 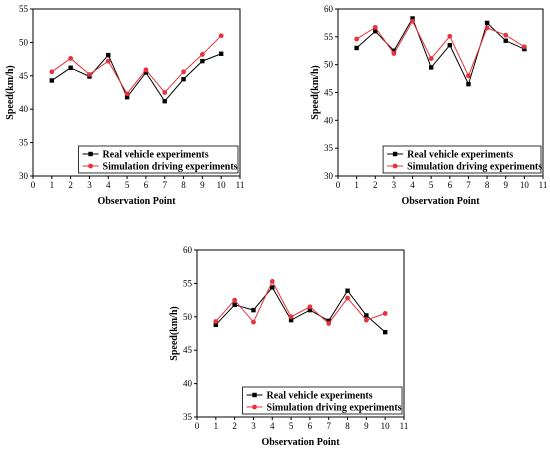 What do you see at coordinates (216, 426) in the screenshot?
I see `x-tick-label: 1` at bounding box center [216, 426].